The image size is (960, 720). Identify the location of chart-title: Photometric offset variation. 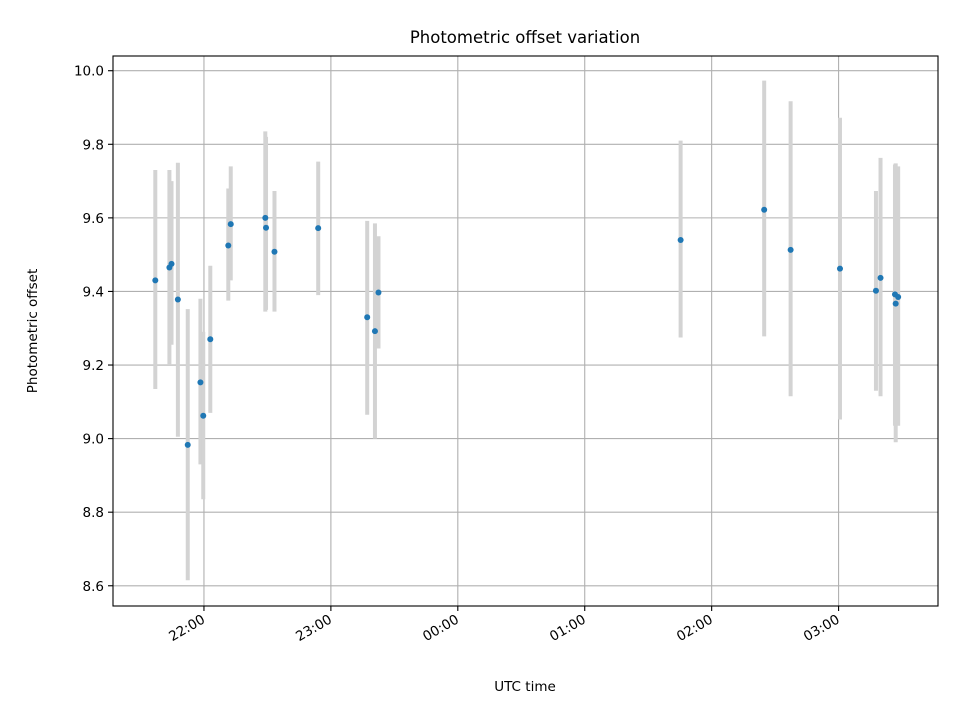
(525, 37).